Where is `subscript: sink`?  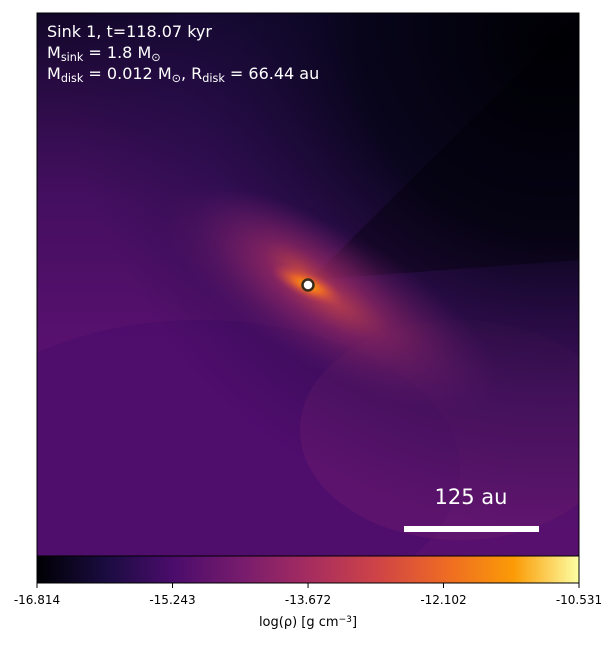 subscript: sink is located at coordinates (72, 57).